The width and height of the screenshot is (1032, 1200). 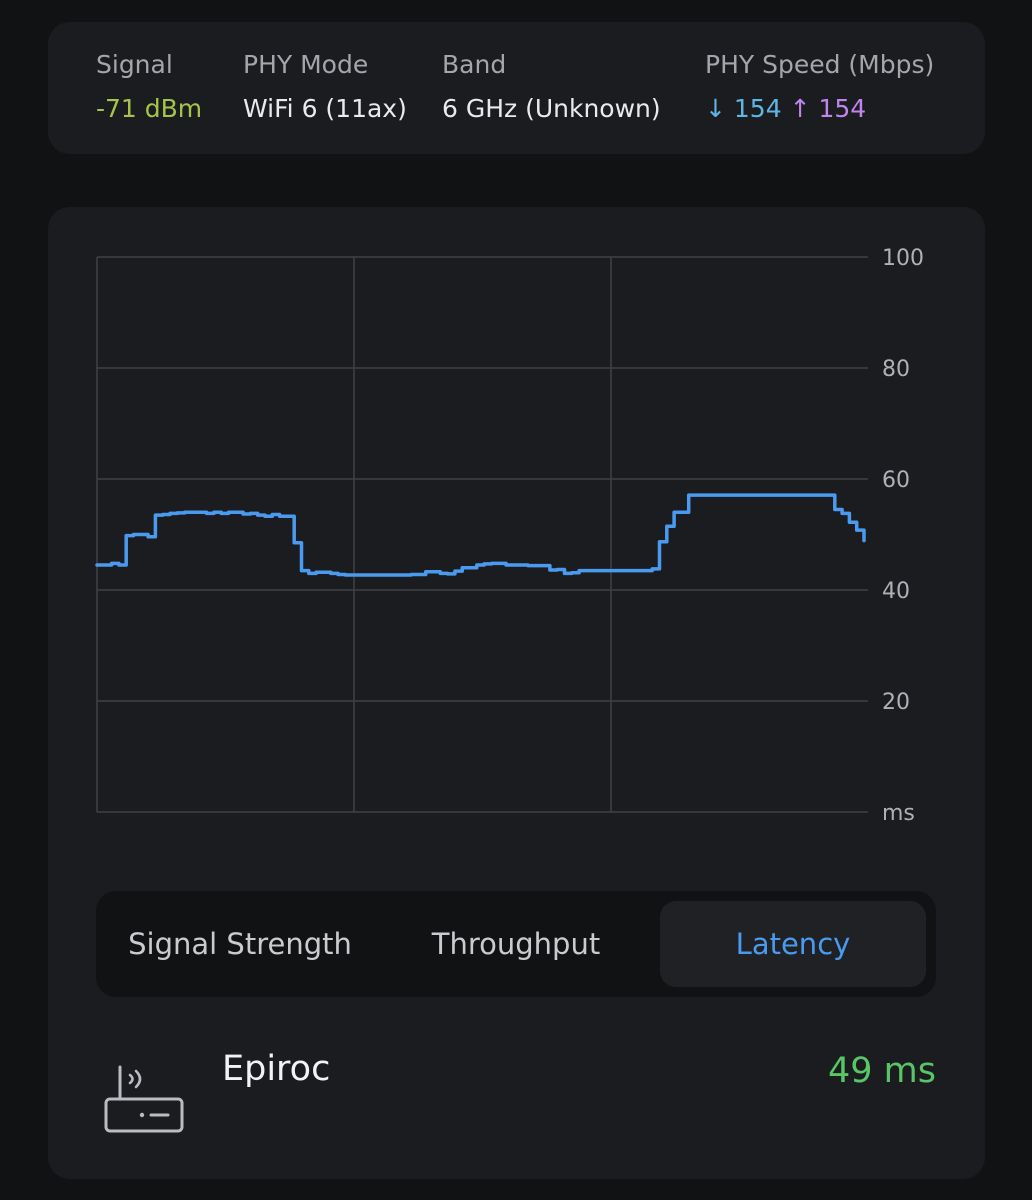 I want to click on router-icon, so click(x=144, y=1099).